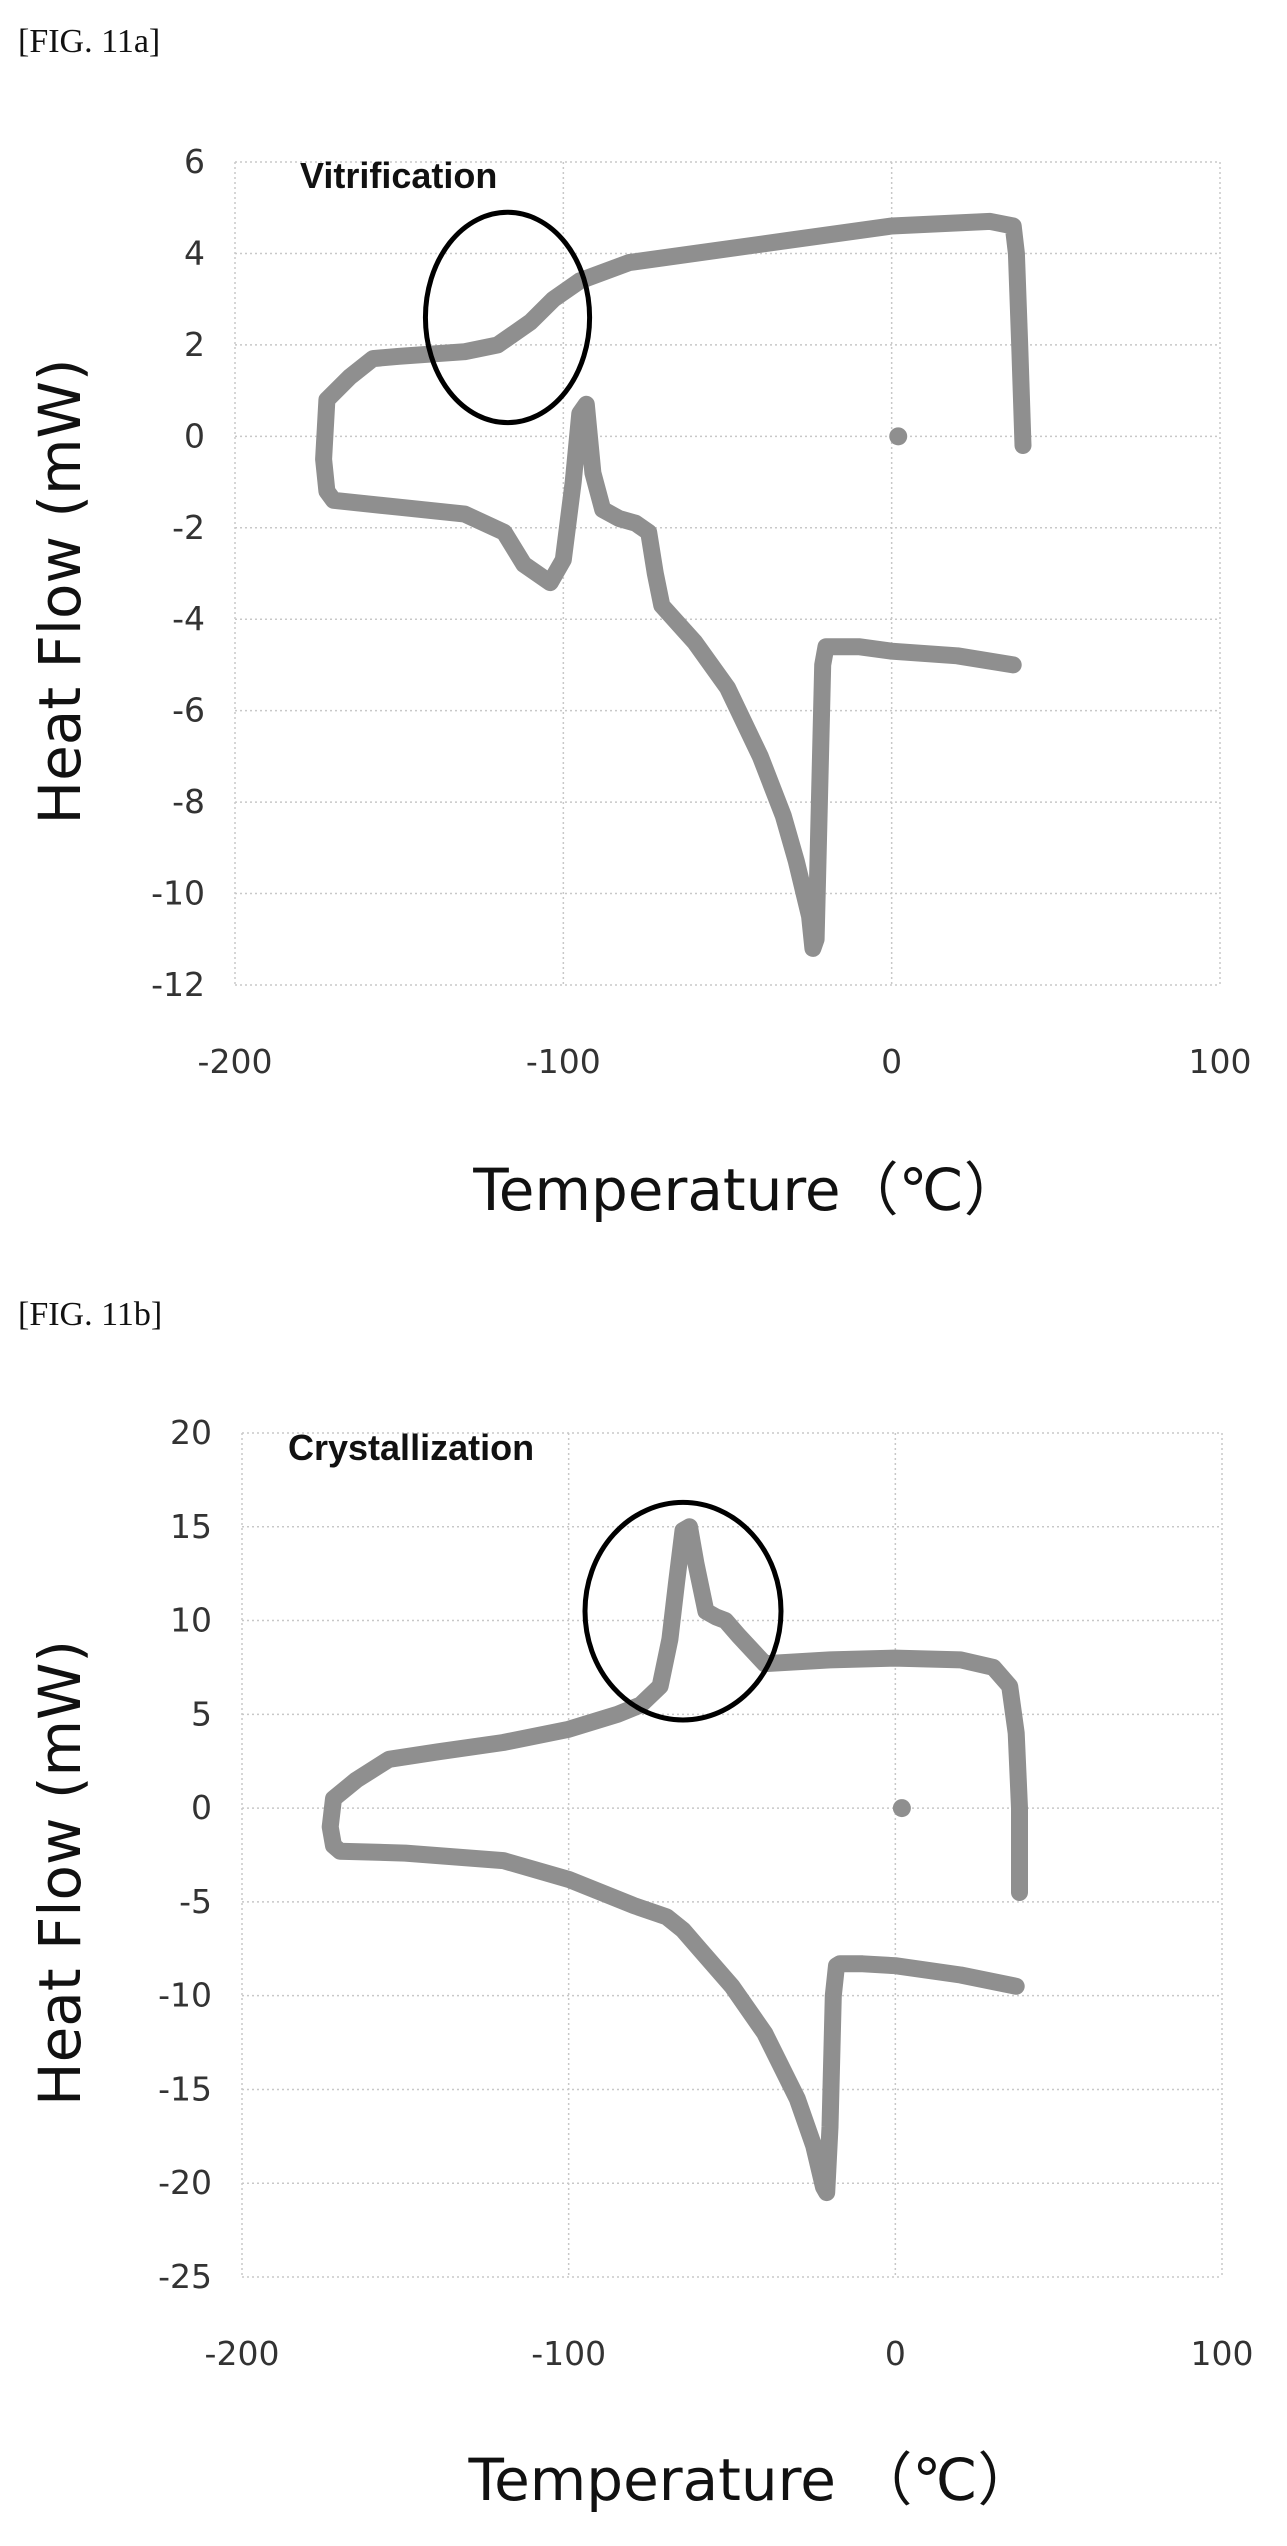 This screenshot has width=1287, height=2546. Describe the element at coordinates (191, 1526) in the screenshot. I see `y-tick-label: 15` at that location.